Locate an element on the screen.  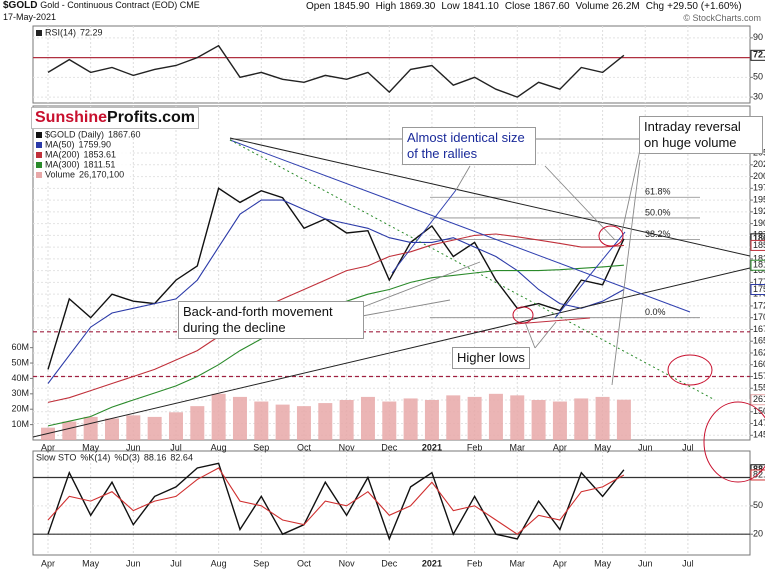
y-tick-label: 1925 is located at coordinates (759, 211).